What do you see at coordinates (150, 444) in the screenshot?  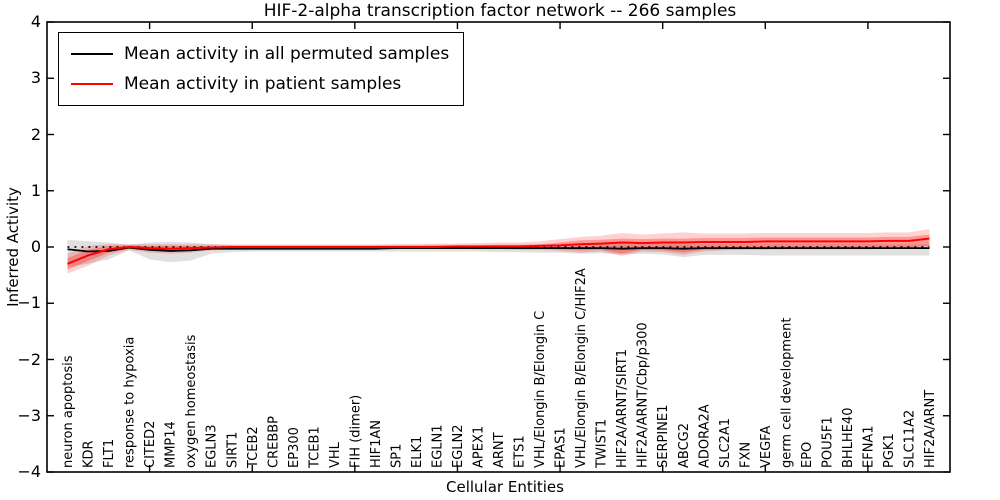 I see `x-tick-label: CITED2` at bounding box center [150, 444].